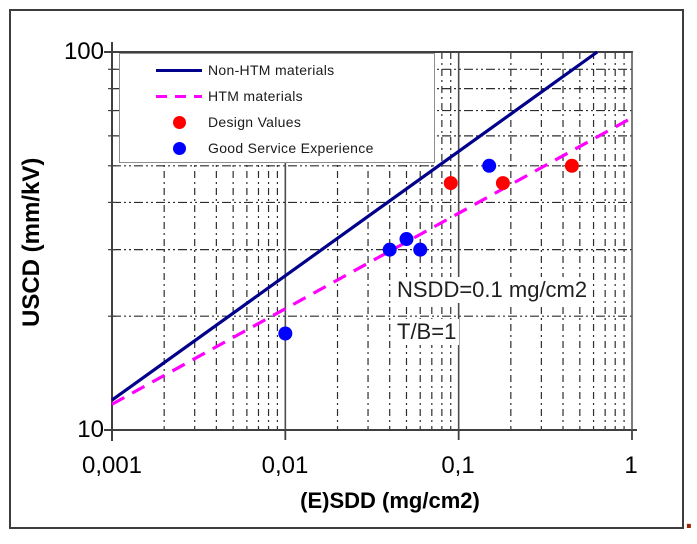 This screenshot has height=544, width=697. Describe the element at coordinates (492, 290) in the screenshot. I see `annotation-nsdd: NSDD=0.1 mg/cm2` at that location.